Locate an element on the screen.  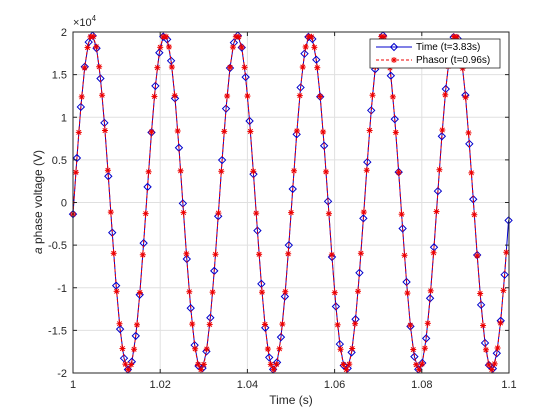
y-axis-label: a phase voltage (V) is located at coordinates (38, 202).